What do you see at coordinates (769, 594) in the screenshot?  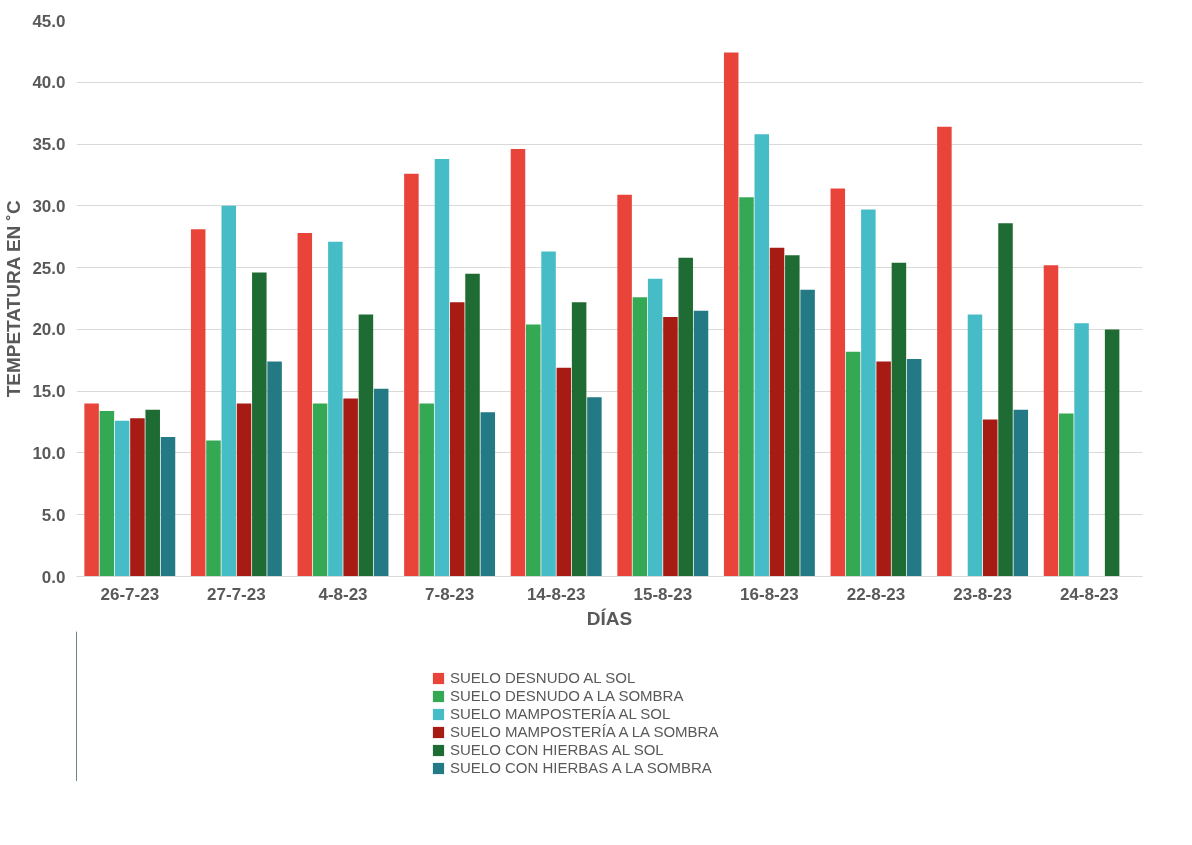 I see `x-tick-label: 16-8-23` at bounding box center [769, 594].